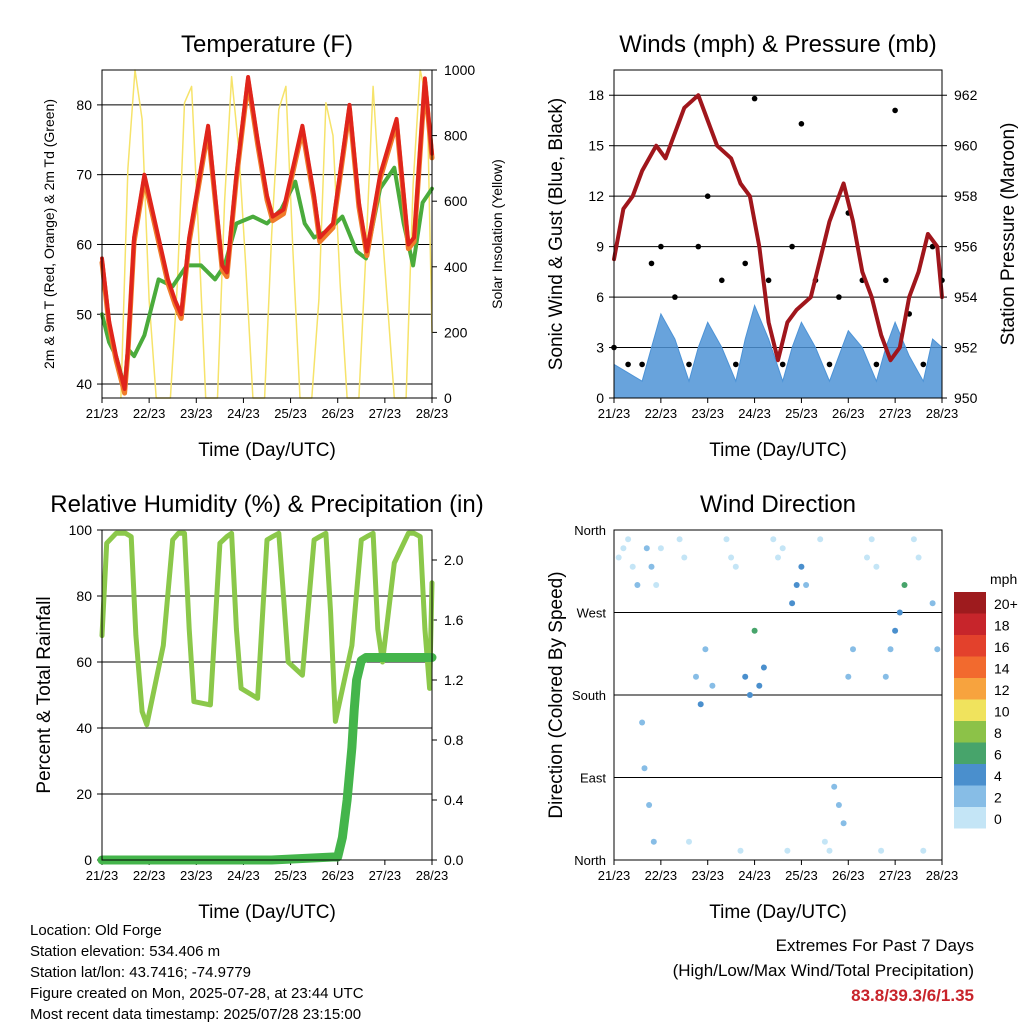  What do you see at coordinates (84, 794) in the screenshot?
I see `y-tick-label: 20` at bounding box center [84, 794].